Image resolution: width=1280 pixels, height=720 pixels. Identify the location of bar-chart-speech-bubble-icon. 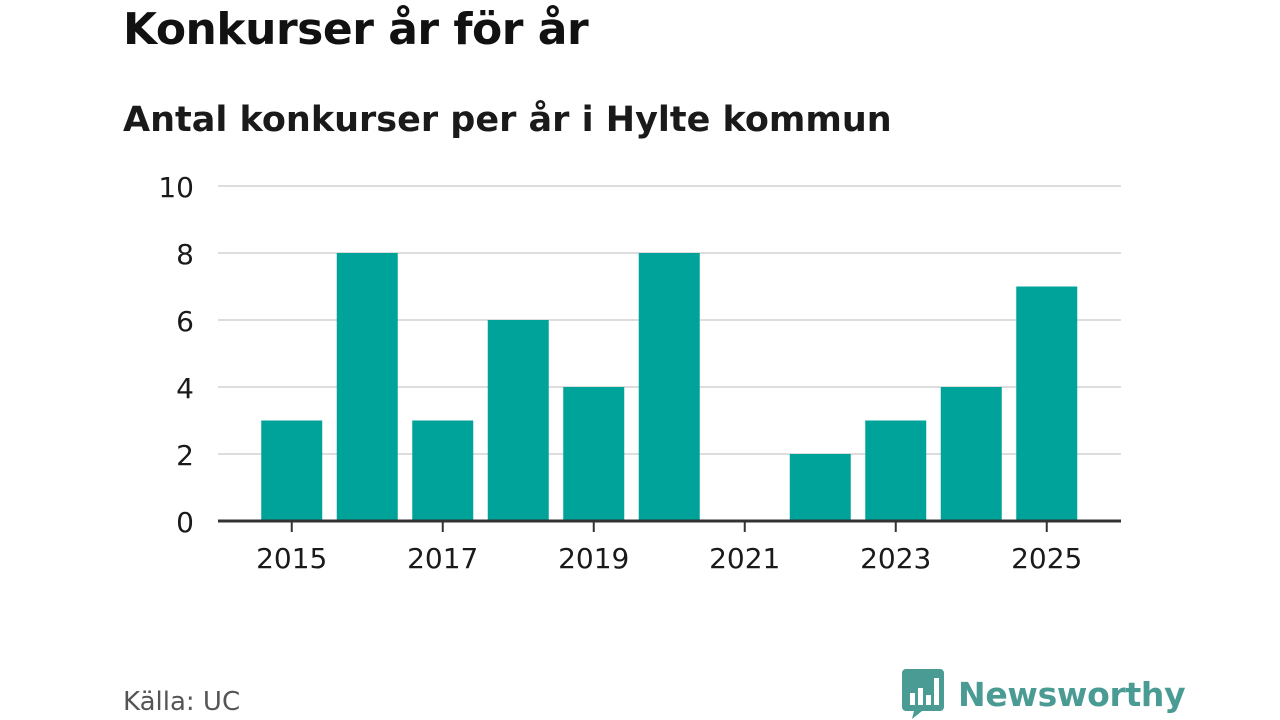
(923, 694).